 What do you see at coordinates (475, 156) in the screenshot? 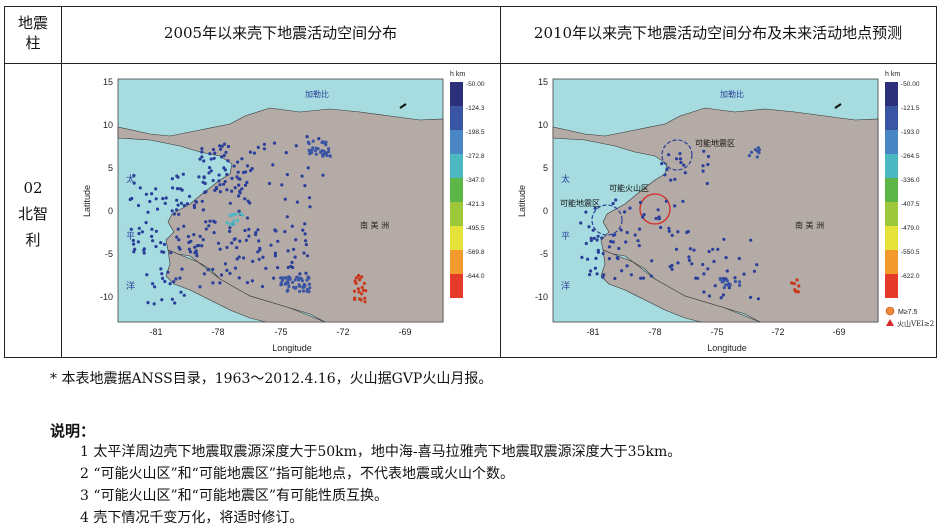
I see `legend-value-label: -272.8` at bounding box center [475, 156].